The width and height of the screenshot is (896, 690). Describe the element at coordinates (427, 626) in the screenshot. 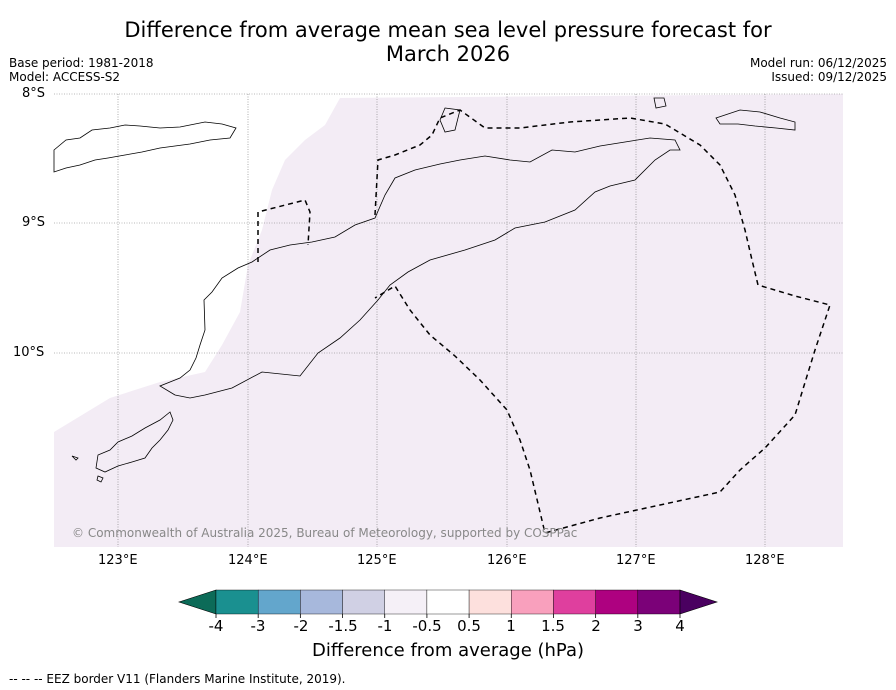

I see `cbar-tick-label: -0.5` at that location.